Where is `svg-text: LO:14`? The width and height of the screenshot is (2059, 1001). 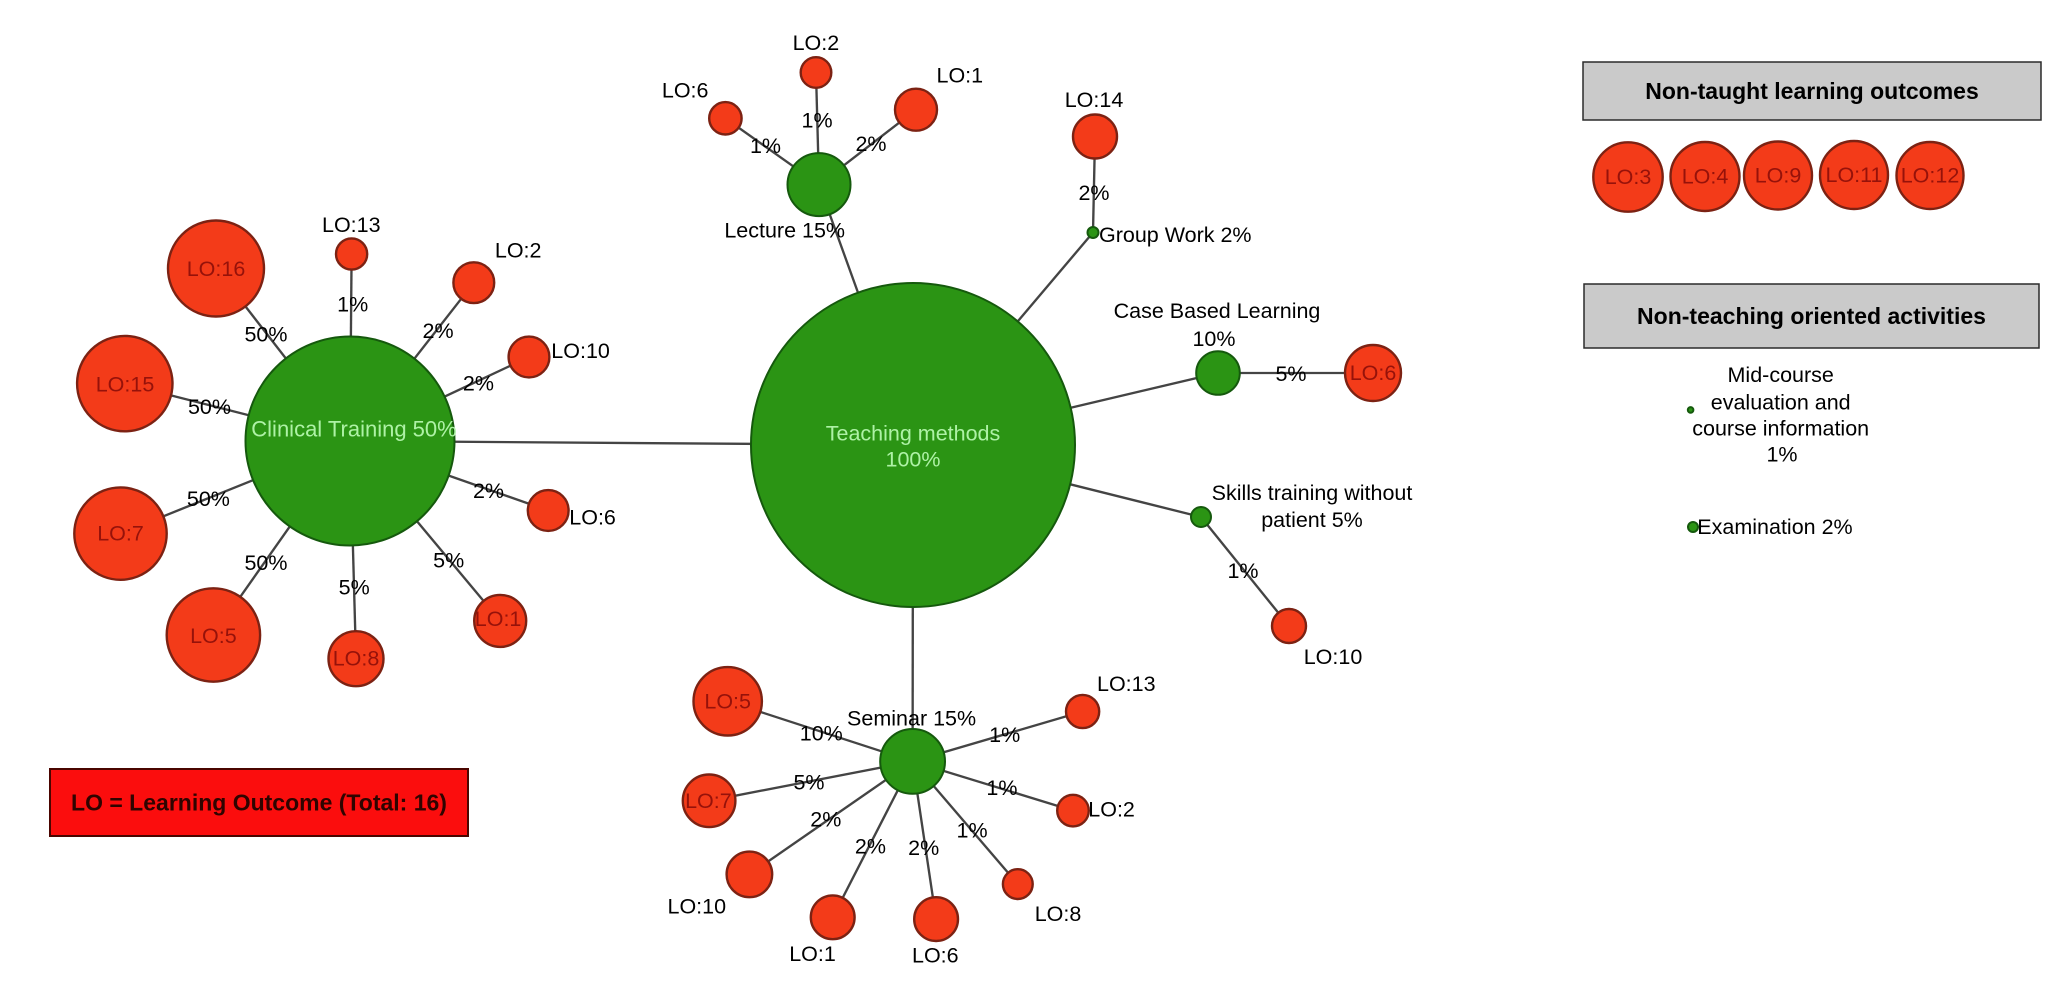
svg-text: LO:14 is located at coordinates (1094, 100).